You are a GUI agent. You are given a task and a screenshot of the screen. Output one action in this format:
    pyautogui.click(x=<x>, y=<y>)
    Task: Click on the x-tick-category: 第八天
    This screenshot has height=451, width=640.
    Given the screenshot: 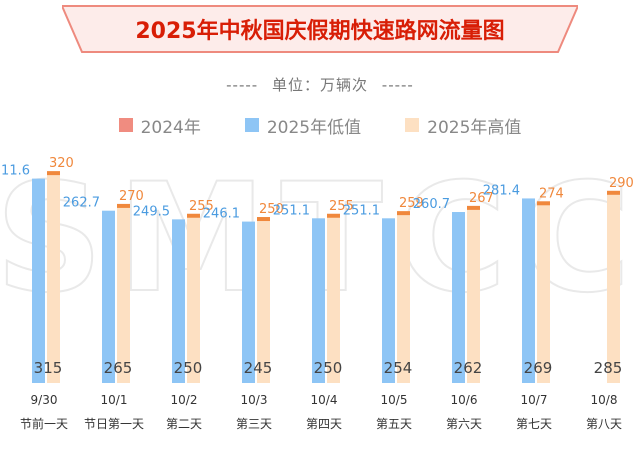 What is the action you would take?
    pyautogui.click(x=604, y=424)
    